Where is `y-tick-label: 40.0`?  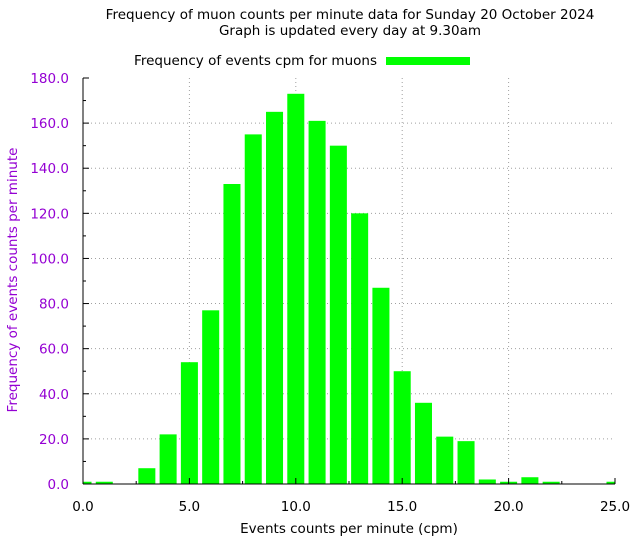 y-tick-label: 40.0 is located at coordinates (54, 395).